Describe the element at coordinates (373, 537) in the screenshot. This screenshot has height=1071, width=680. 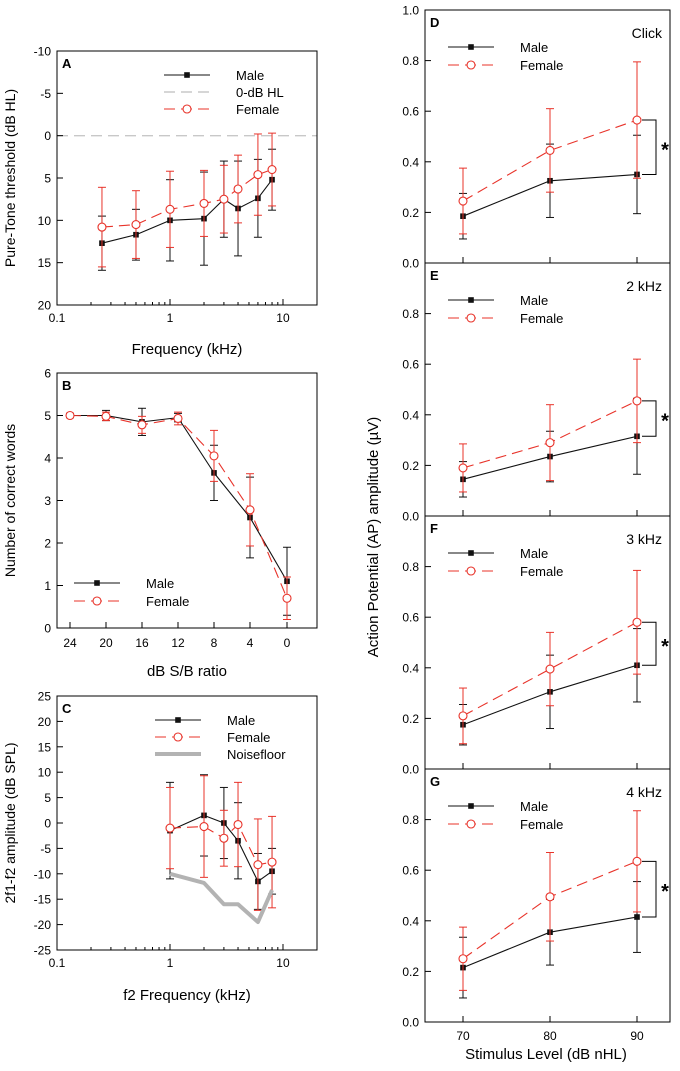
I see `right-column-y-axis-label: Action Potential (AP) amplitude (µV)` at that location.